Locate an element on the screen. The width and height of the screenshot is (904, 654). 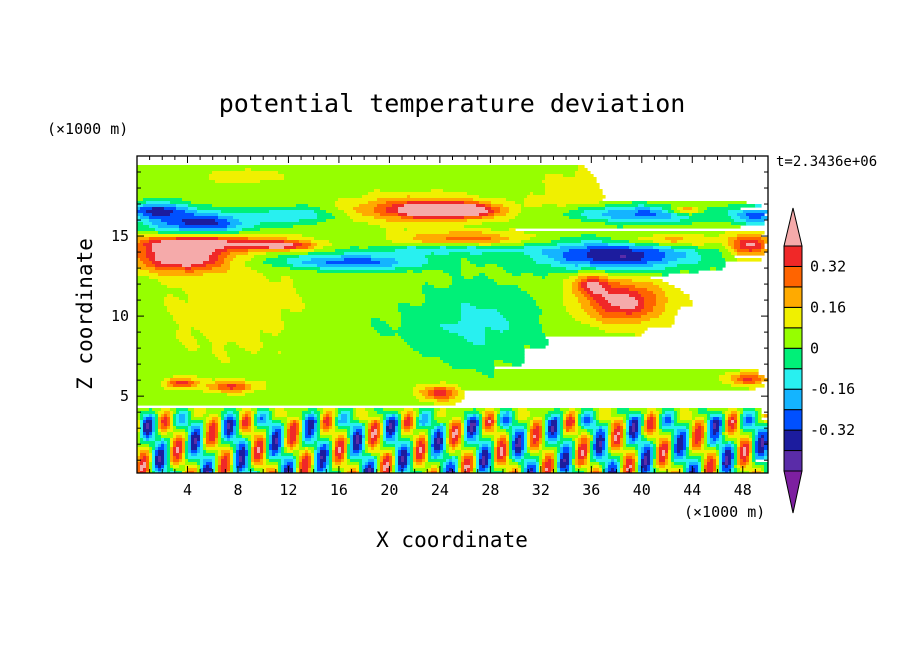
x-tick-label-6: 28 is located at coordinates (490, 490).